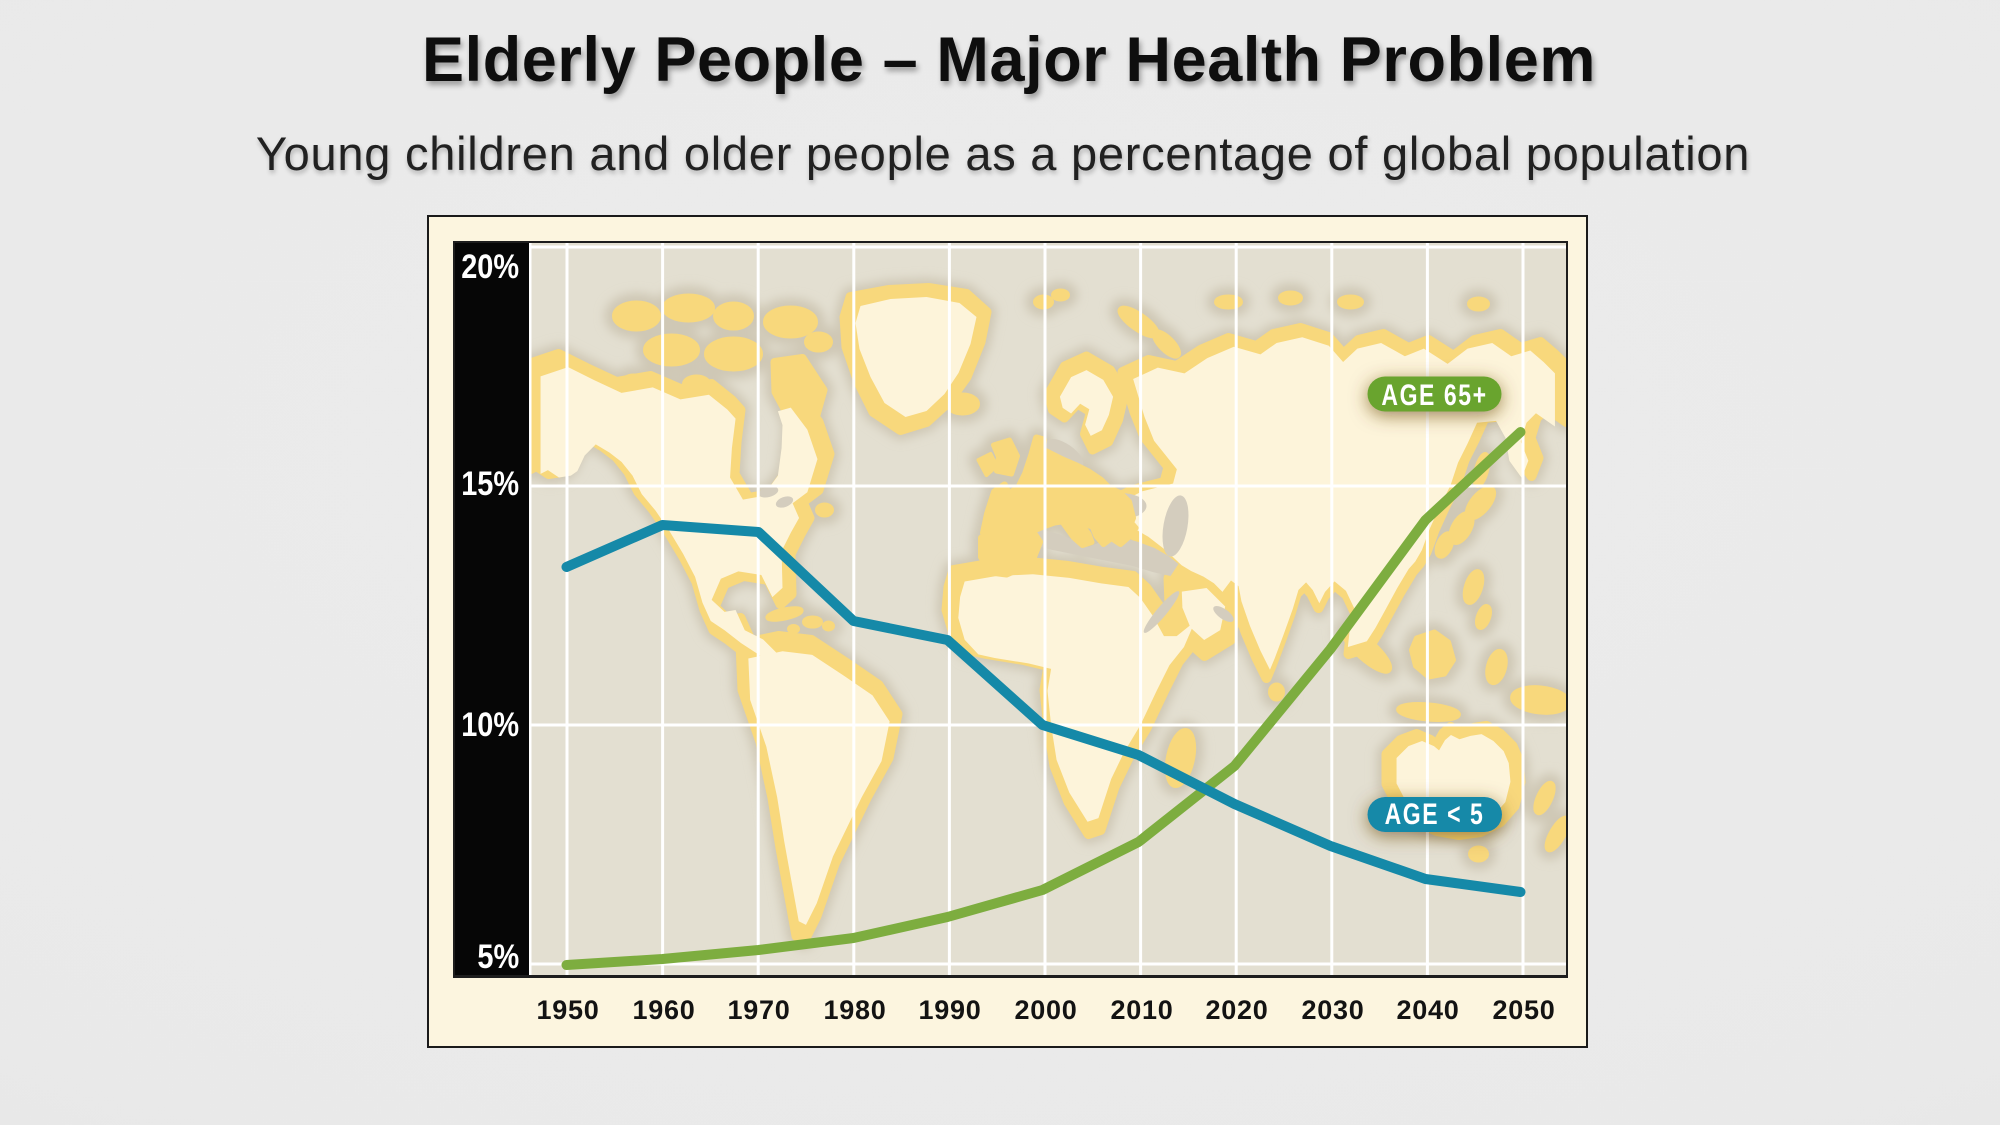  What do you see at coordinates (1434, 394) in the screenshot?
I see `svg-text: AGE 65+` at bounding box center [1434, 394].